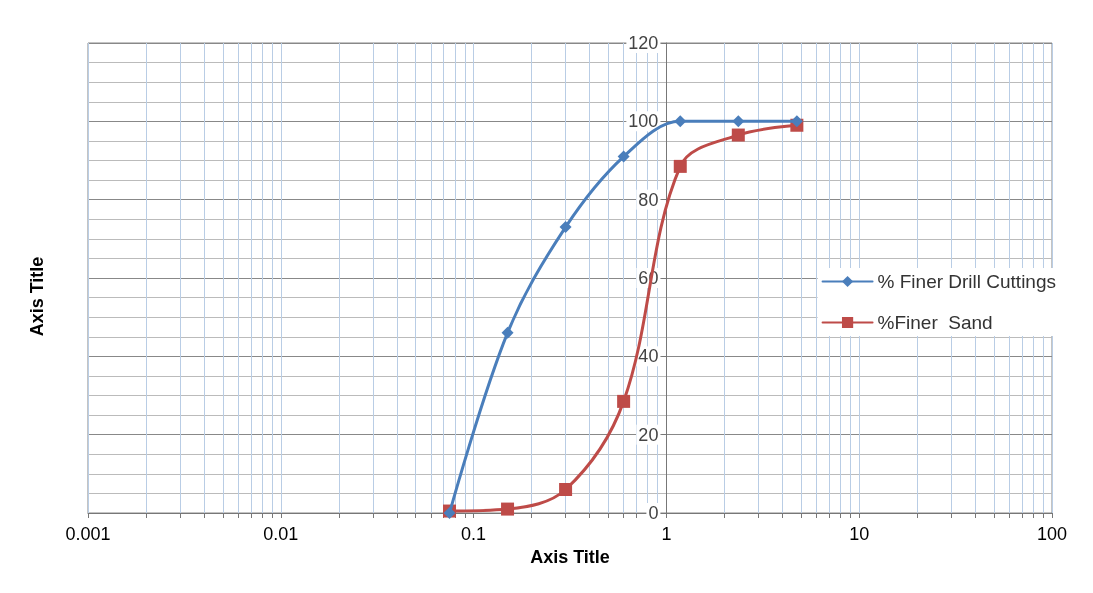 The image size is (1093, 593). Describe the element at coordinates (666, 534) in the screenshot. I see `x-tick-label: 1` at that location.